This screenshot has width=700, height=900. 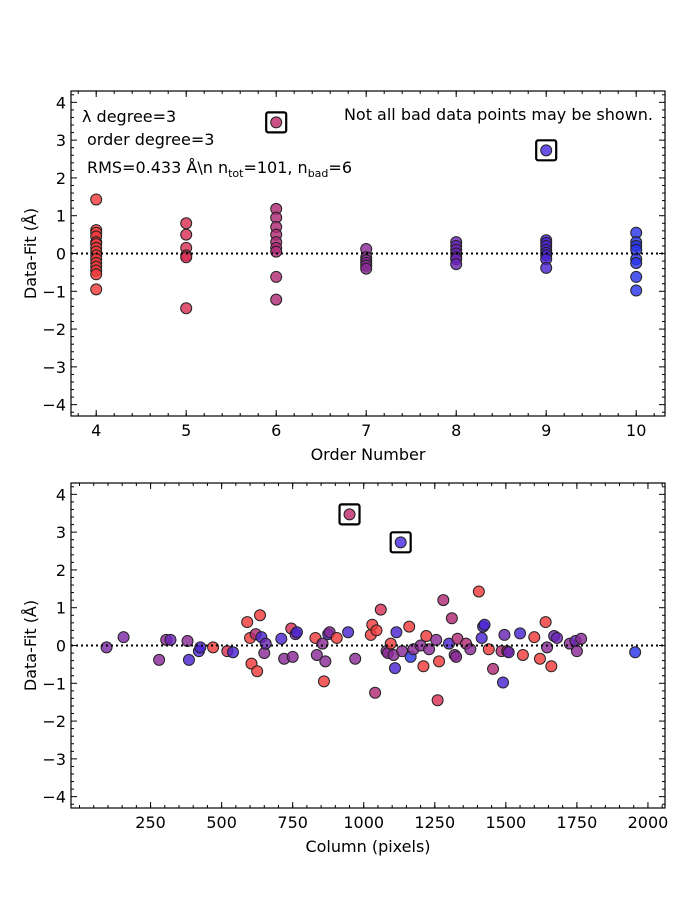 I want to click on y-tick-label: 1, so click(x=61, y=216).